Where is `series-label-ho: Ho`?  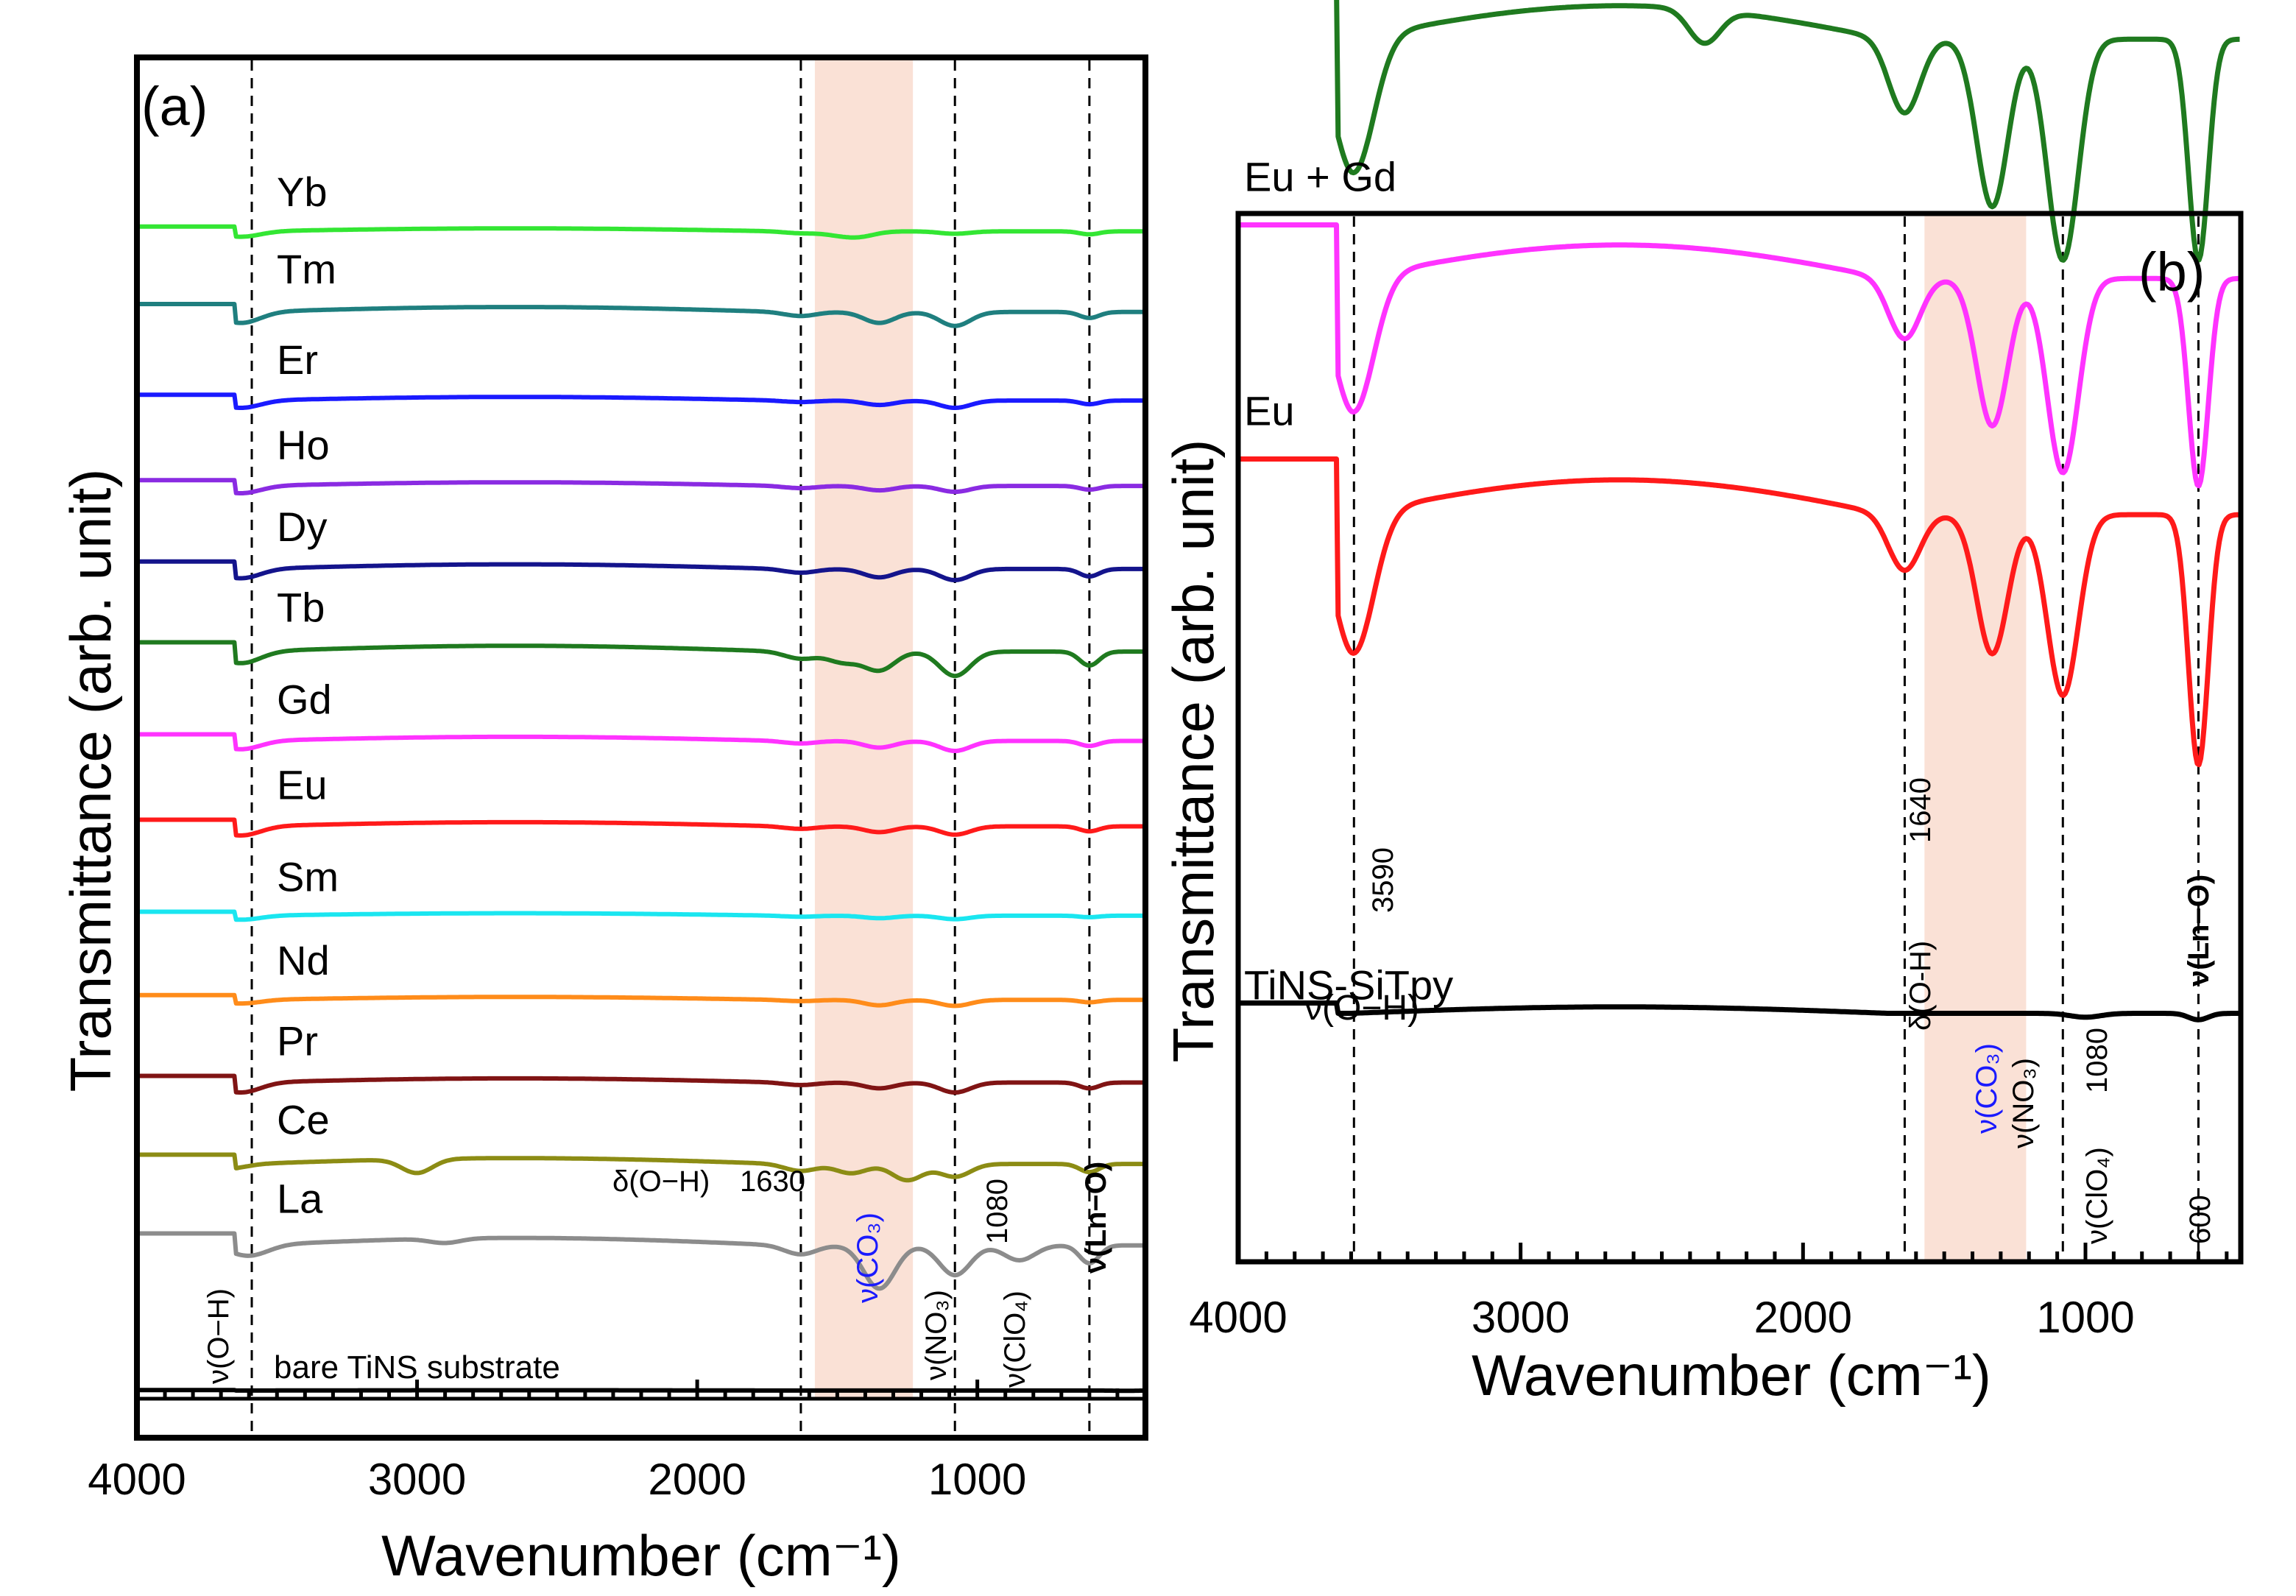 series-label-ho: Ho is located at coordinates (303, 445).